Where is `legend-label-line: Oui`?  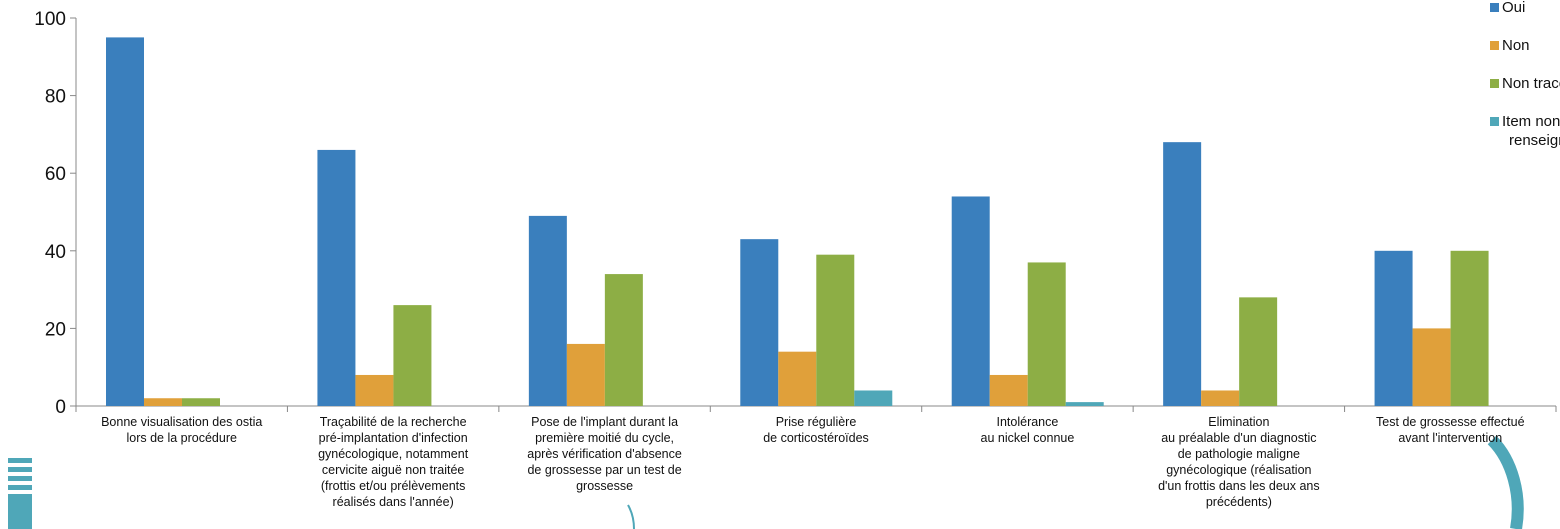
legend-label-line: Oui is located at coordinates (1513, 8).